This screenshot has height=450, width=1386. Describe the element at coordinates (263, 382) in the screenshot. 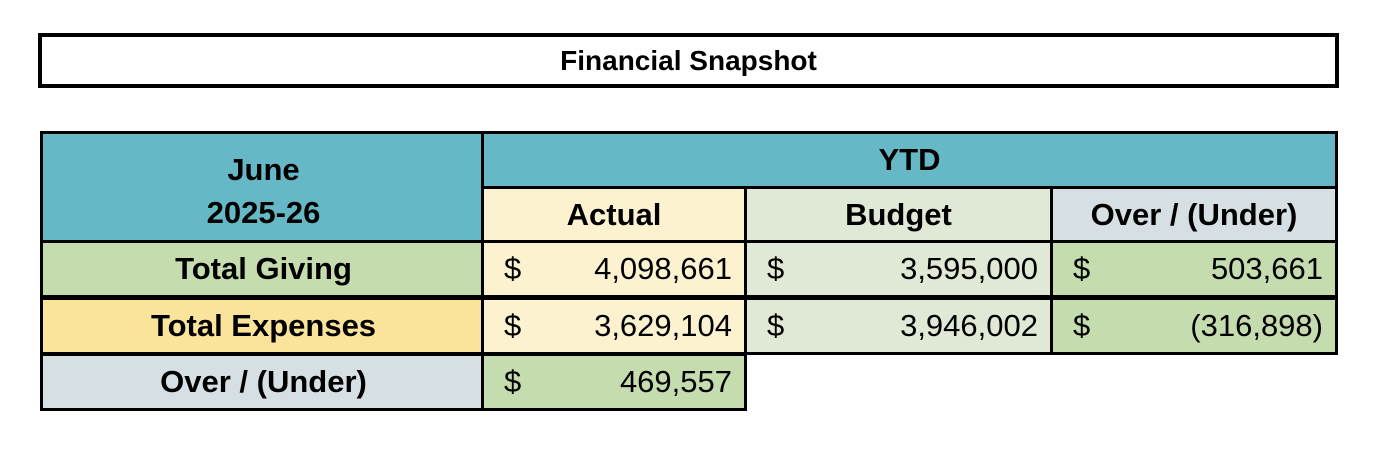

I see `row-label-over-under: Over / (Under)` at that location.